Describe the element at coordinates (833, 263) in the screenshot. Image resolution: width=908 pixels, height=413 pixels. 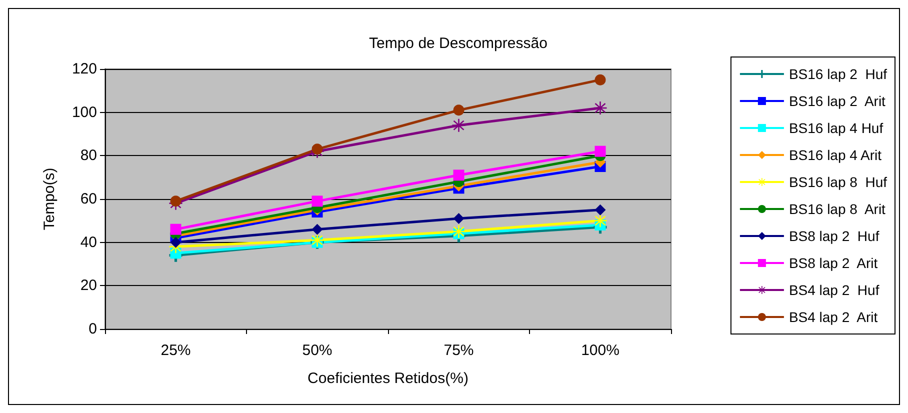
I see `legend-label: BS8 lap 2 Arit` at that location.